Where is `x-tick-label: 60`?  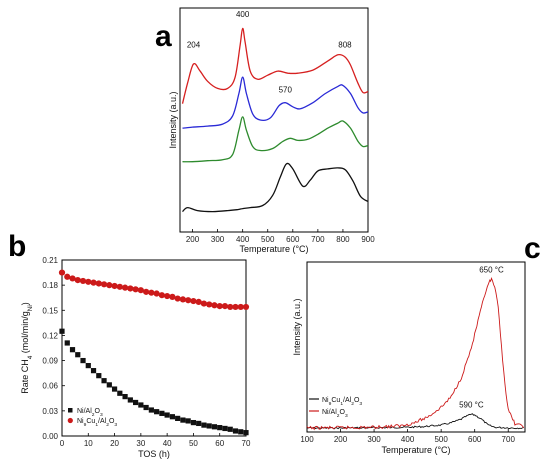
x-tick-label: 60 is located at coordinates (219, 443).